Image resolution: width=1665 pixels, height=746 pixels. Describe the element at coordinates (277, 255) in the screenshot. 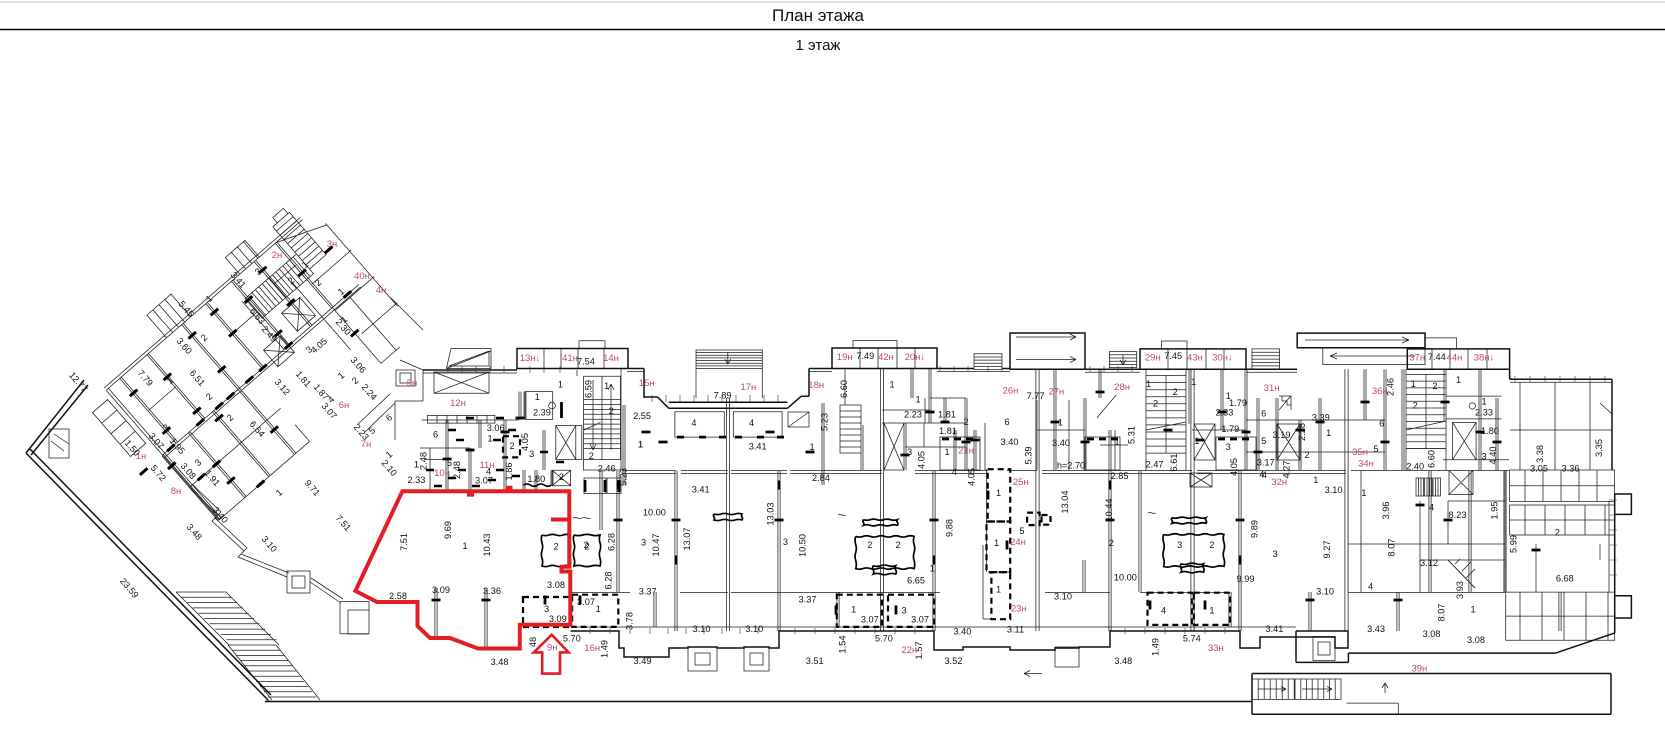

I see `svg-text: 2н` at that location.